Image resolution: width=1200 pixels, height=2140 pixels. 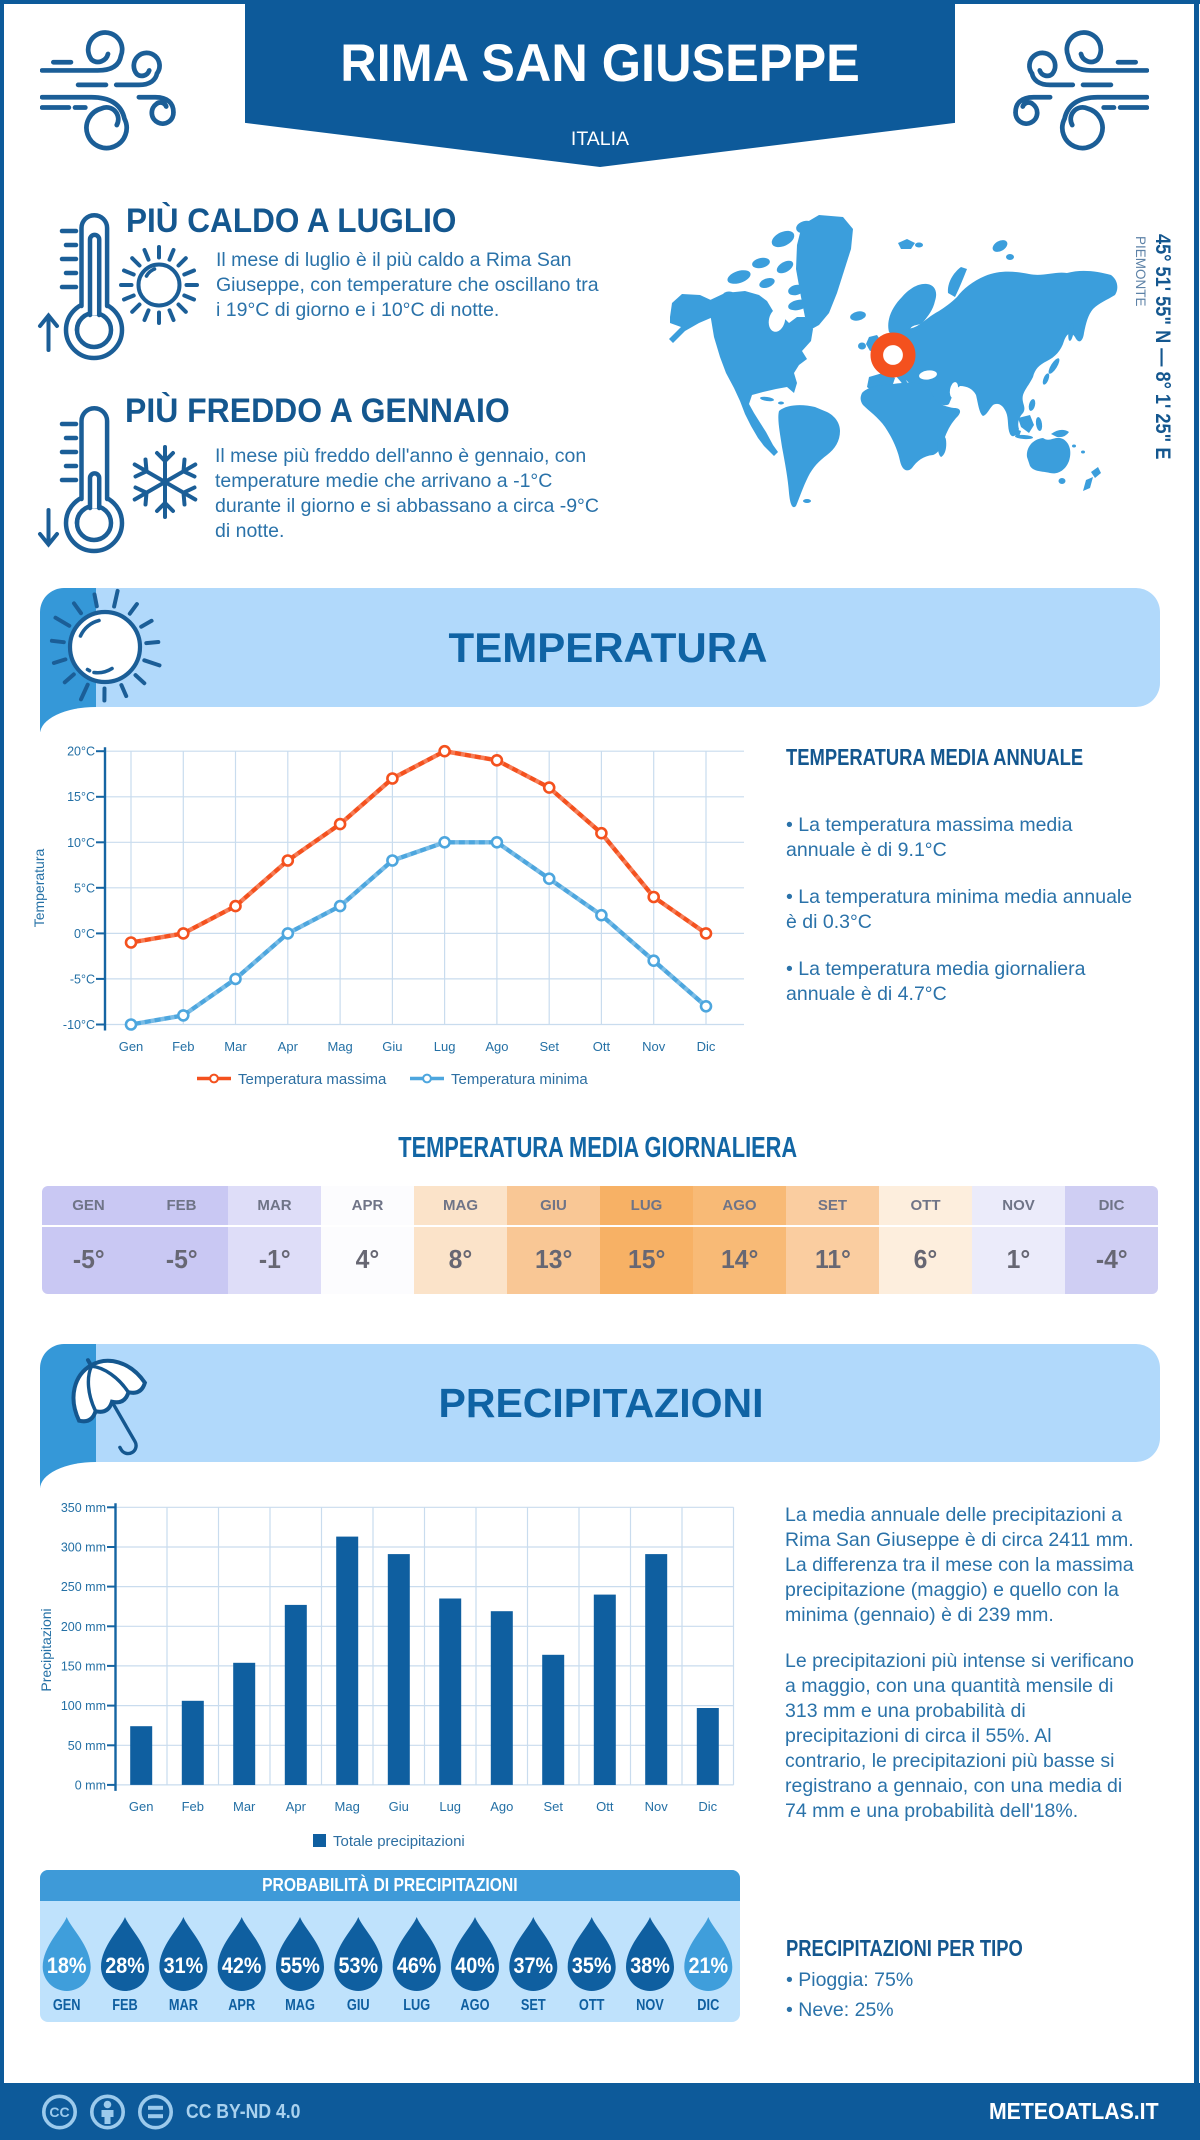 What do you see at coordinates (399, 1841) in the screenshot?
I see `svg-text: Totale precipitazioni` at bounding box center [399, 1841].